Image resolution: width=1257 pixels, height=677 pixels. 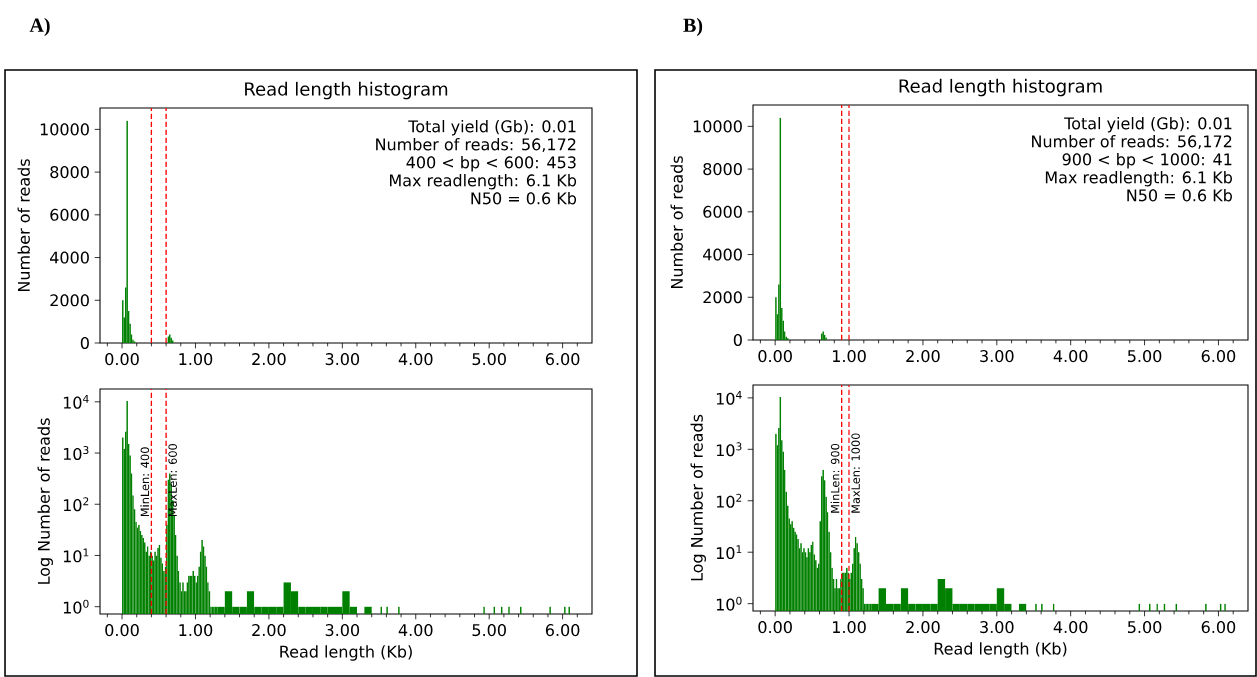 What do you see at coordinates (172, 480) in the screenshot?
I see `ref-line-label: MaxLen: 600` at bounding box center [172, 480].